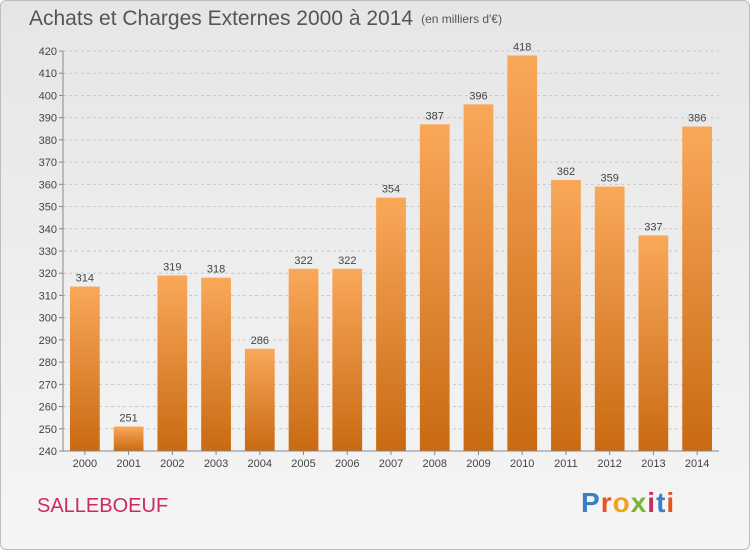  Describe the element at coordinates (435, 116) in the screenshot. I see `data-label-2008: 387` at that location.